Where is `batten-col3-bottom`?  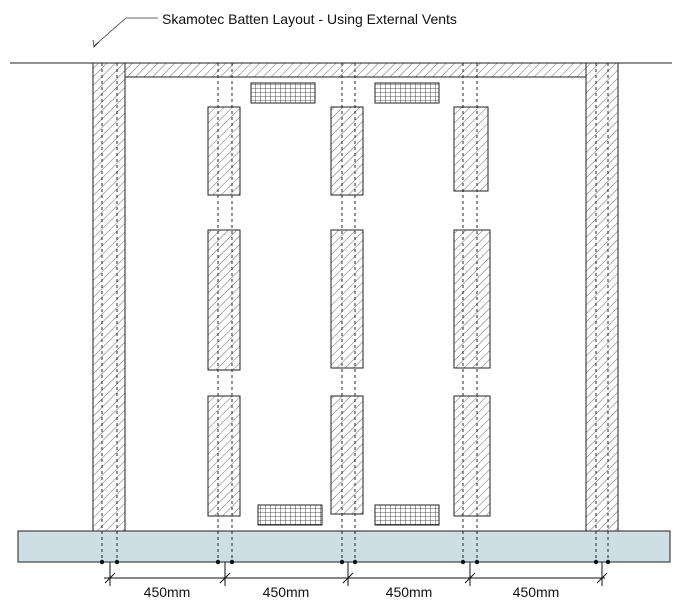
batten-col3-bottom is located at coordinates (472, 456).